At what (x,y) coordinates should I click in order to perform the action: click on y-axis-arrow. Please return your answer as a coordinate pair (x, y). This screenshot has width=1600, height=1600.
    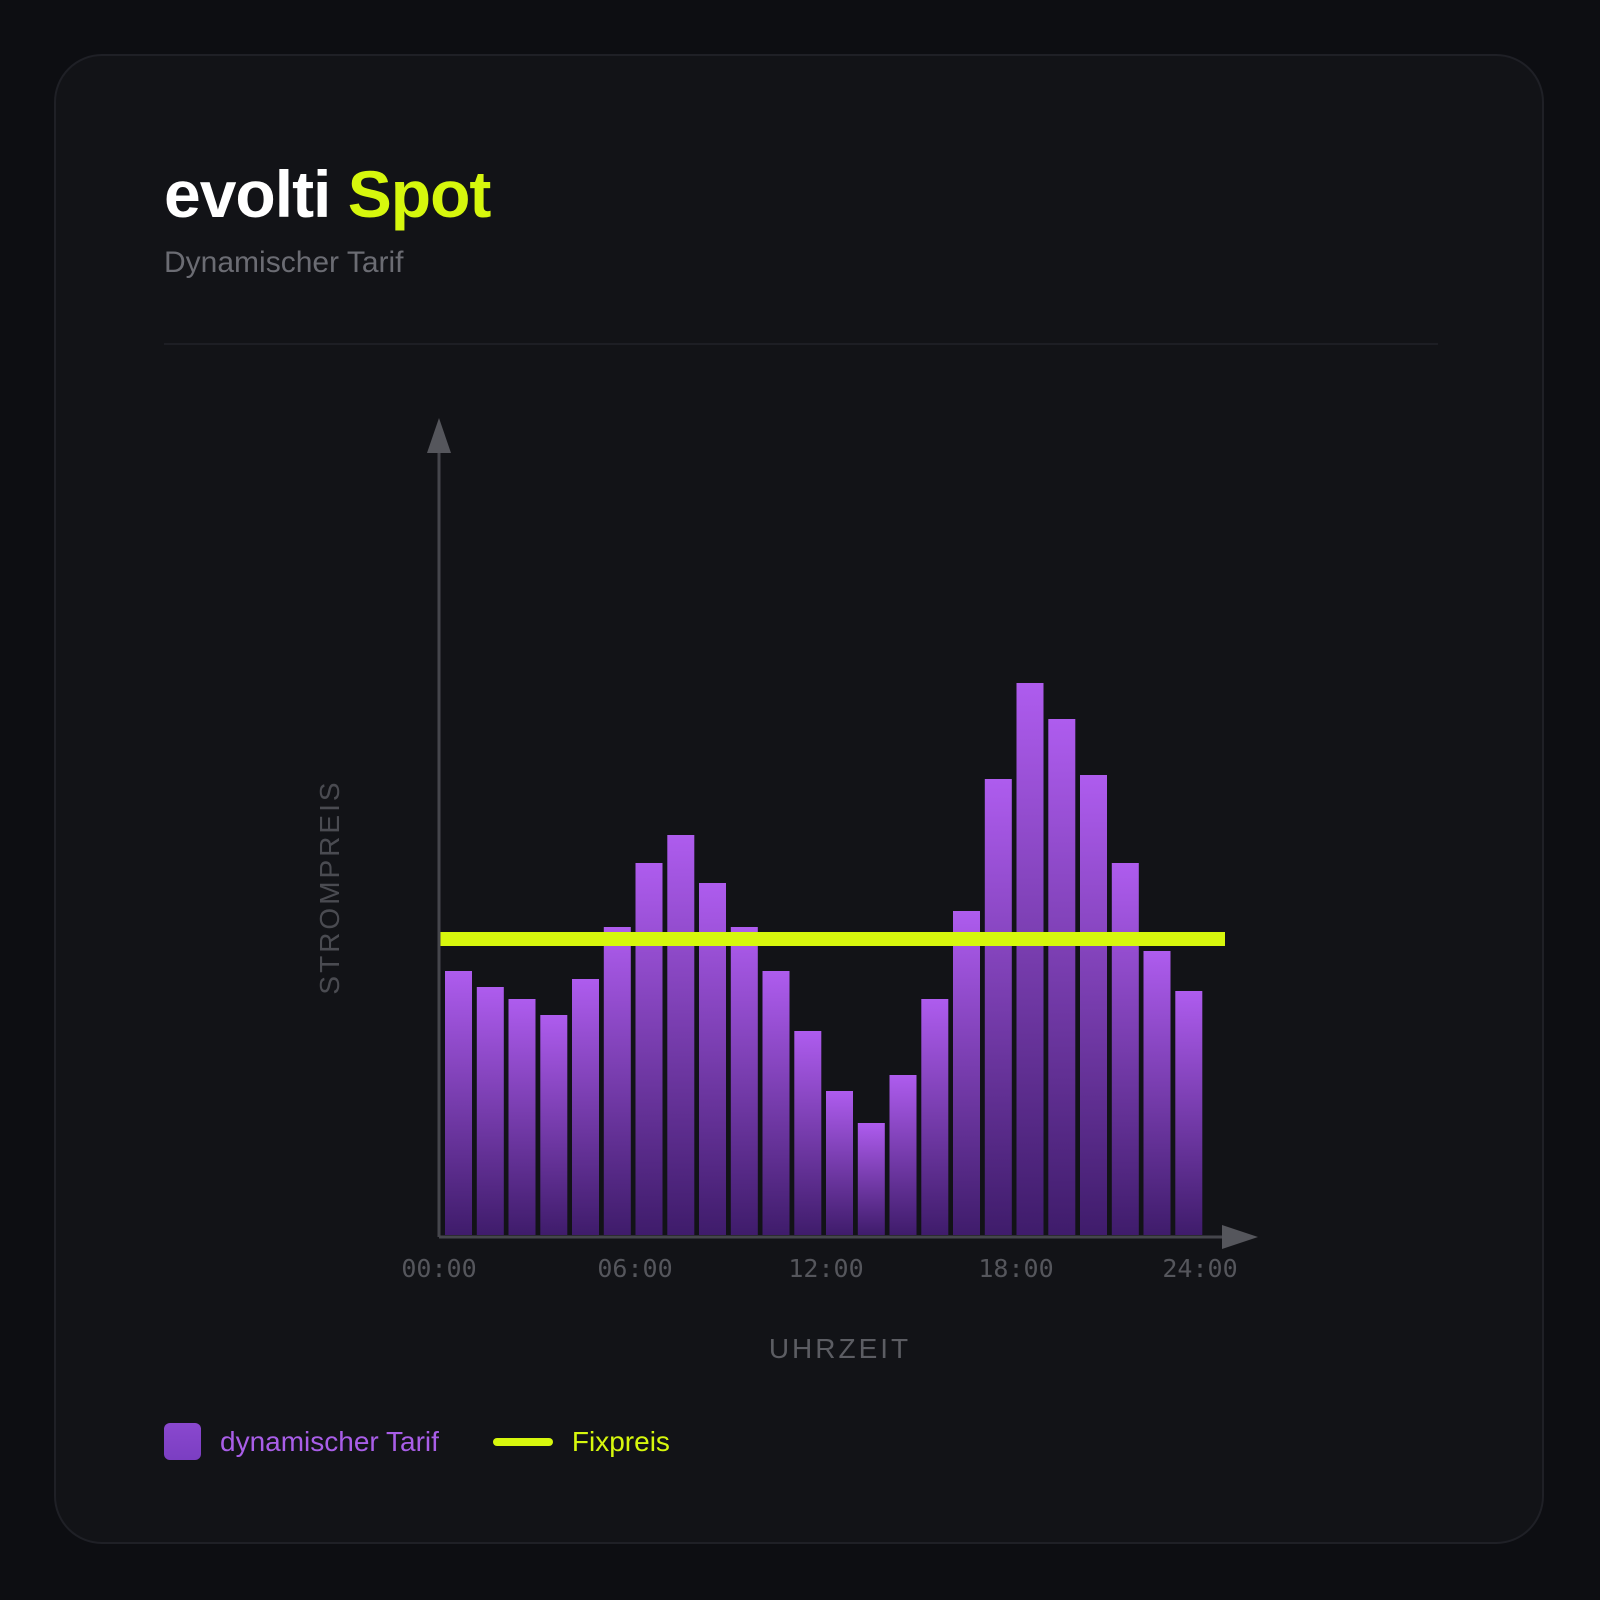
    Looking at the image, I should click on (439, 435).